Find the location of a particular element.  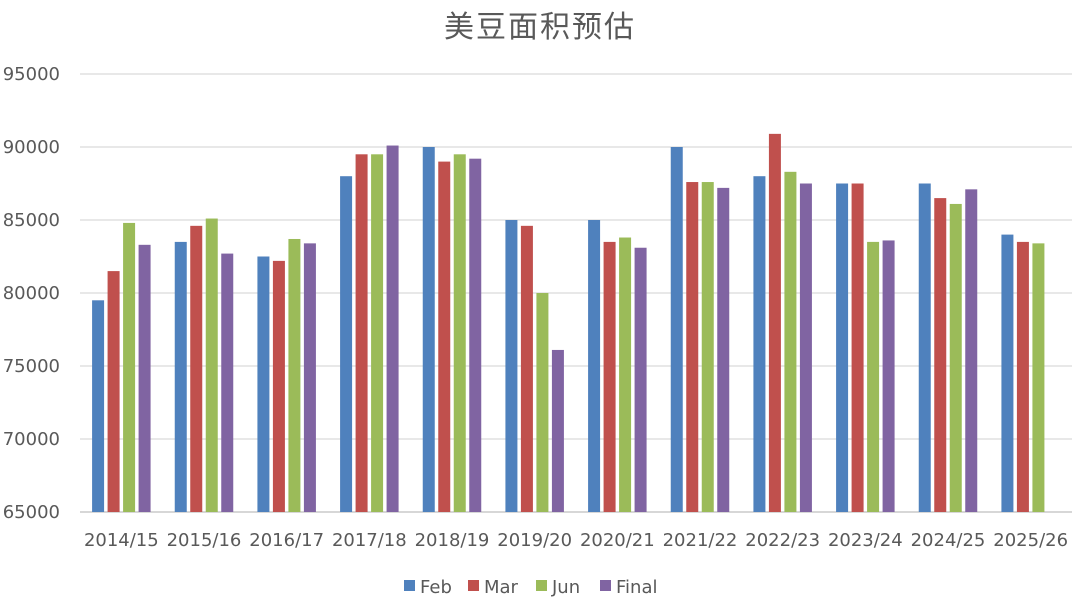

y-tick-label: 80000 is located at coordinates (31, 293).